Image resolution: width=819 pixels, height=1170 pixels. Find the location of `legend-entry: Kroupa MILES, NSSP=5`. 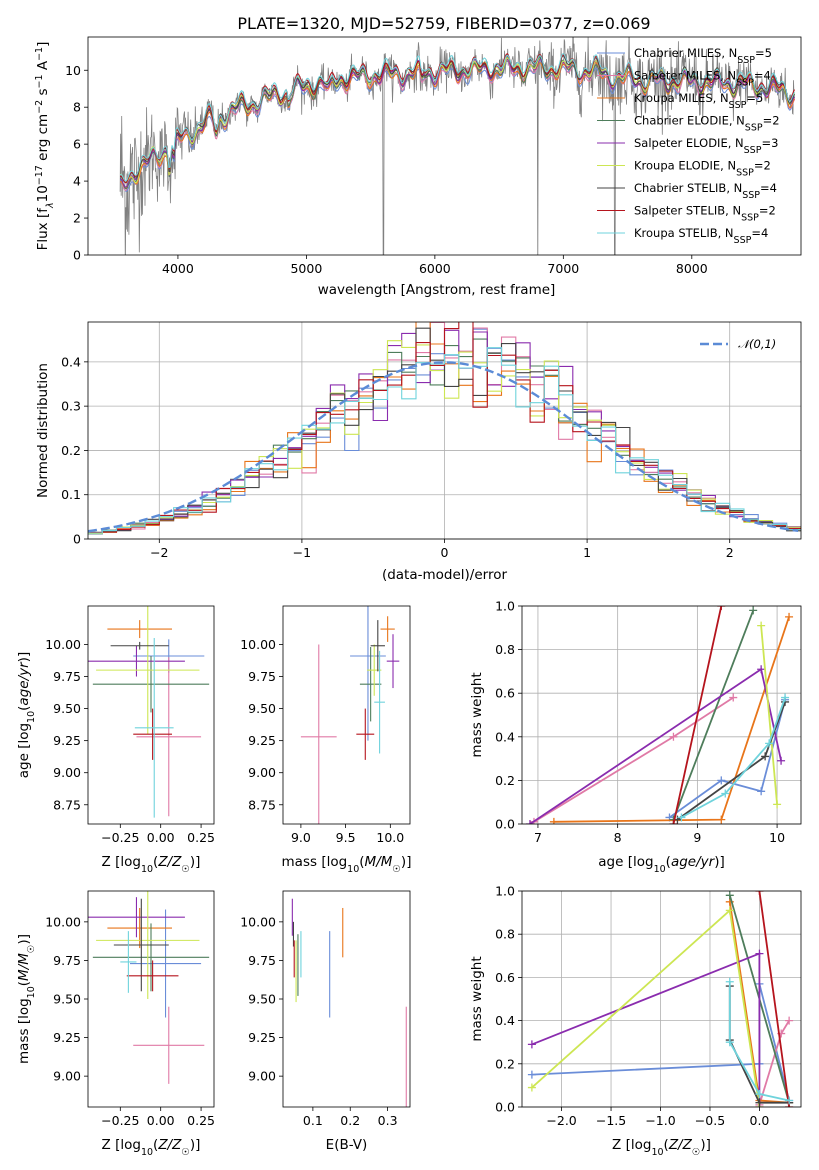

legend-entry: Kroupa MILES, NSSP=5 is located at coordinates (698, 101).